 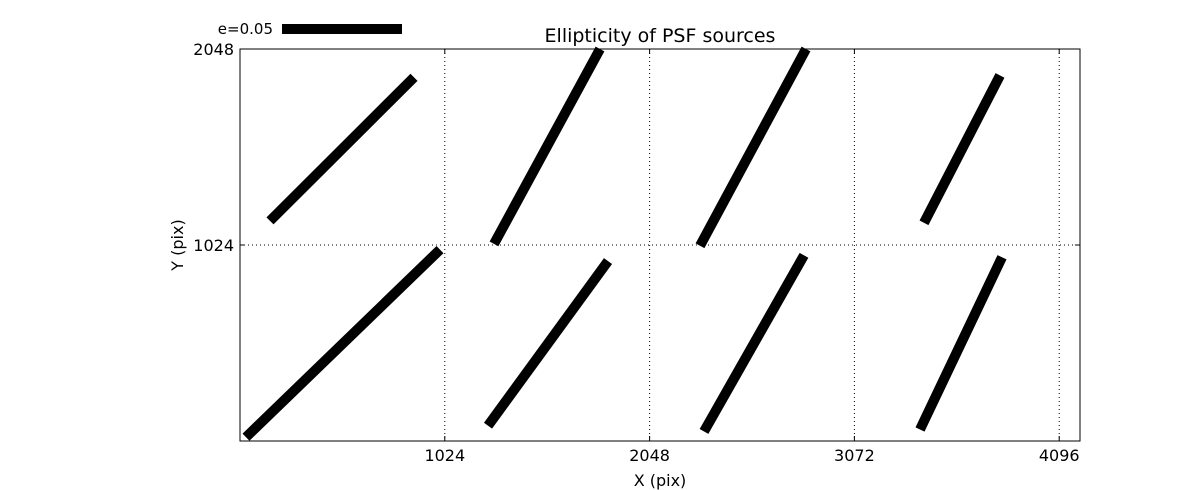 What do you see at coordinates (213, 245) in the screenshot?
I see `y-tick-label: 1024` at bounding box center [213, 245].